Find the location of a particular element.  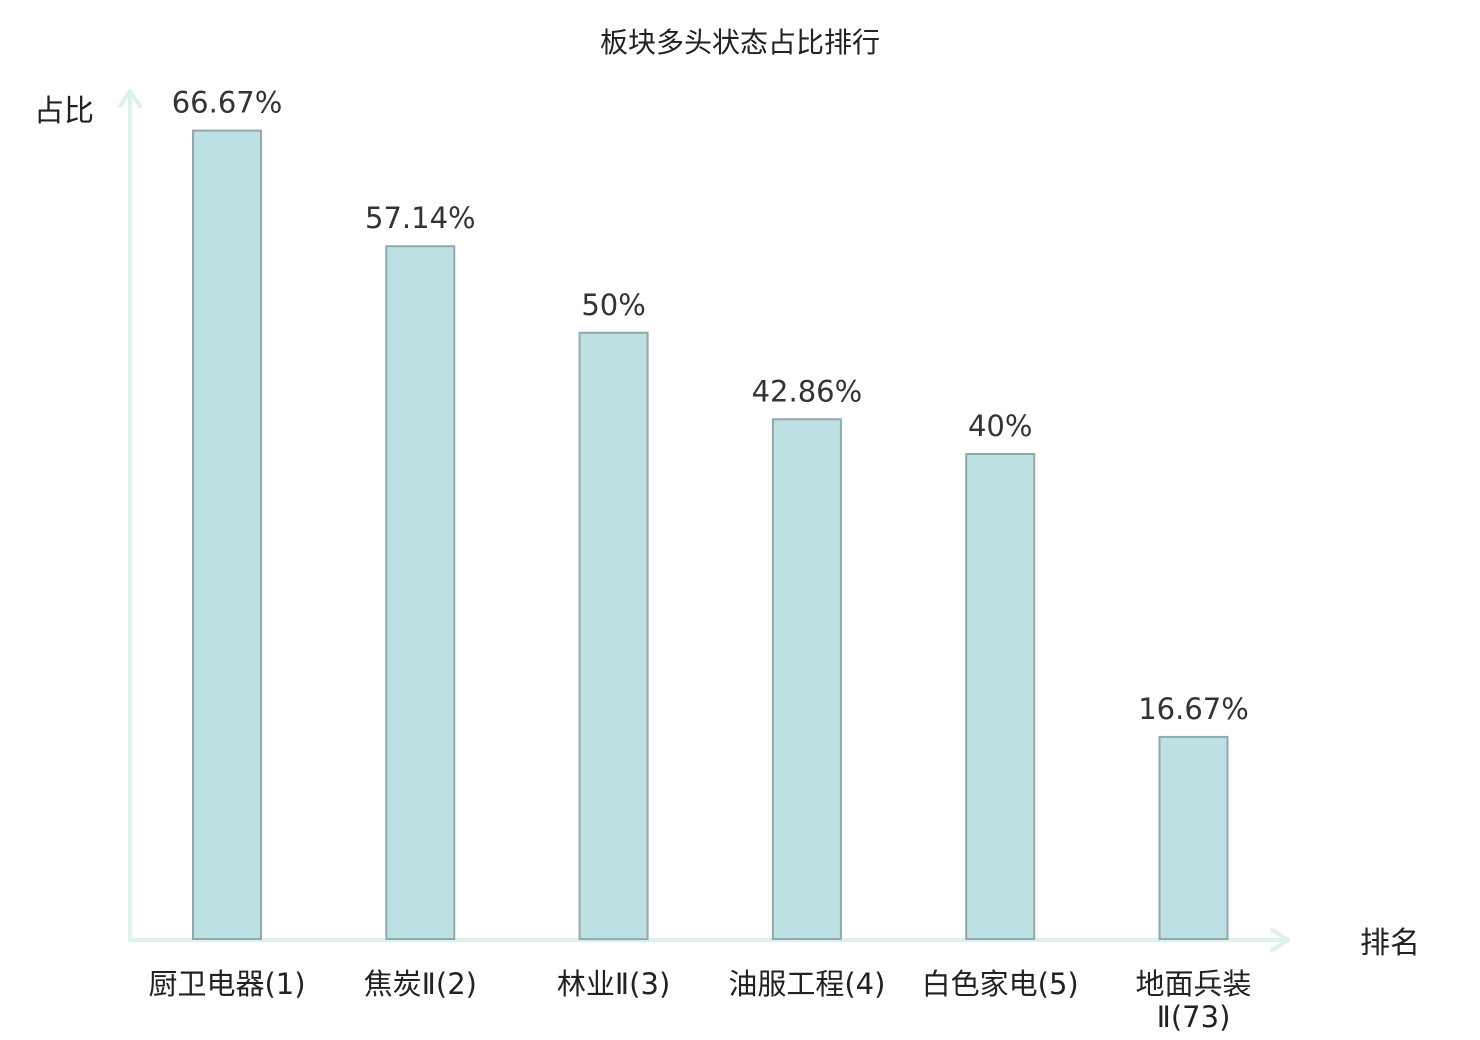

x-axis-arrowhead is located at coordinates (1280, 940).